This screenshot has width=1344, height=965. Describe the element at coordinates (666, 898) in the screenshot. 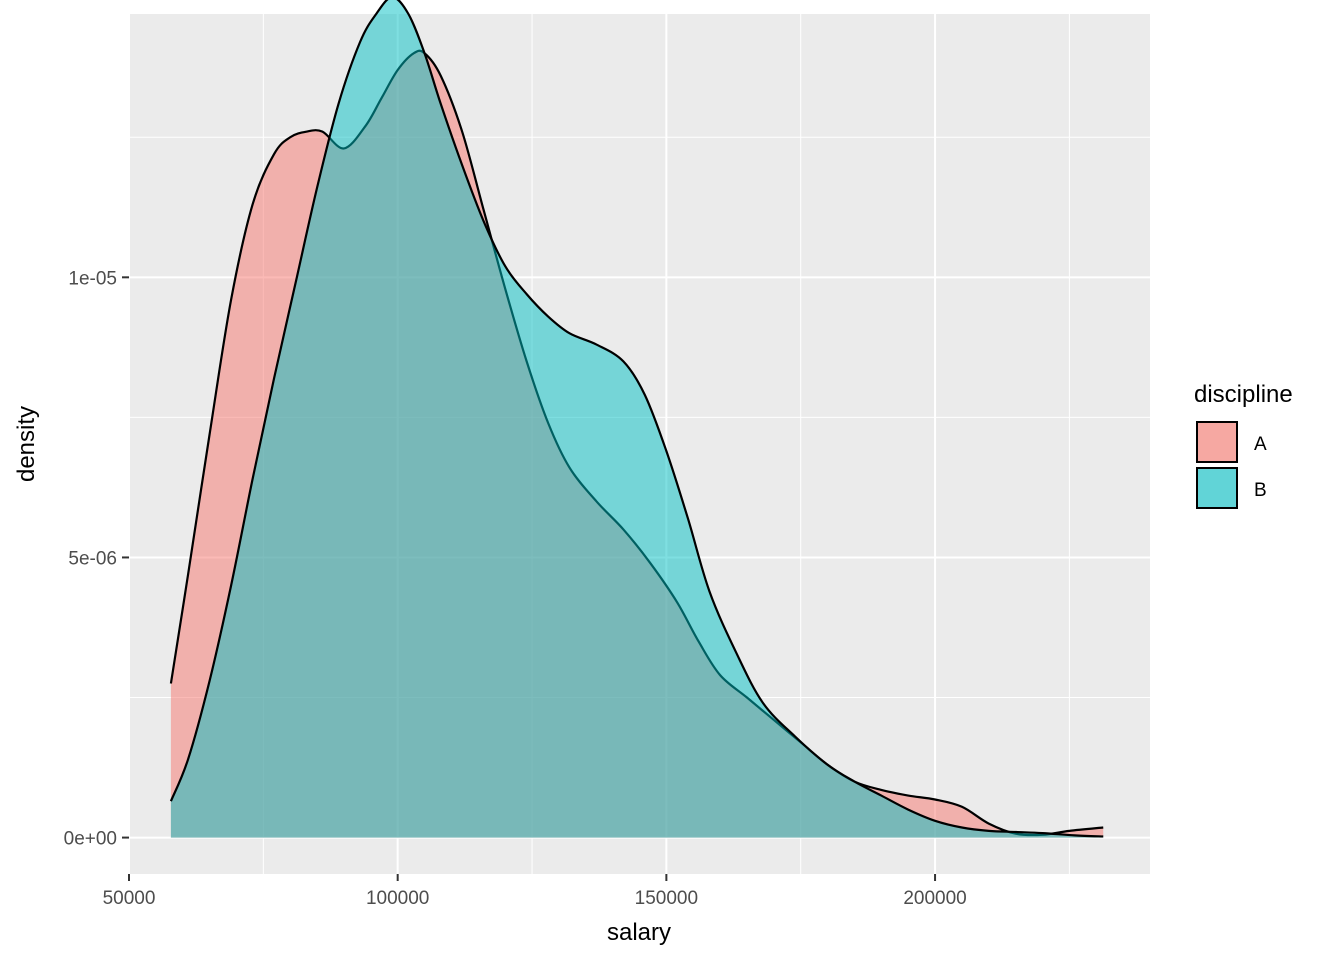

I see `x-tick-label: 150000` at that location.